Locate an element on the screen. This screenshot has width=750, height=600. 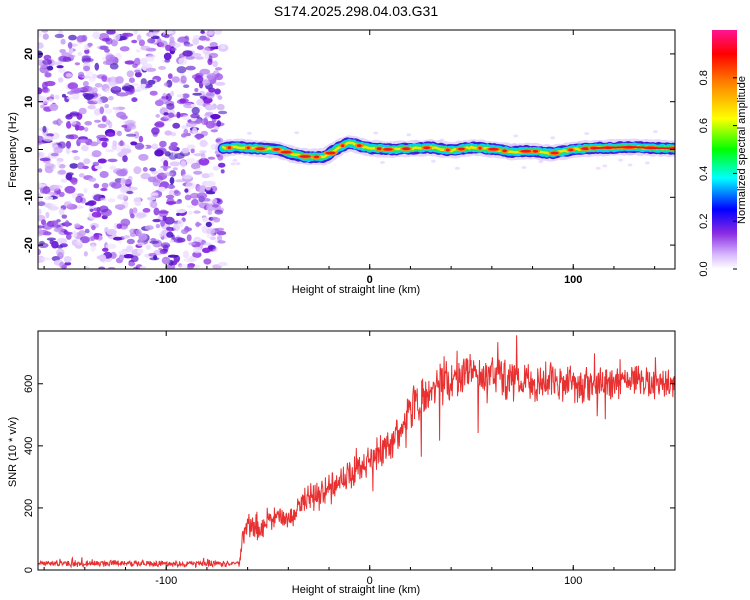
colorbar-tick-label: 0.0 is located at coordinates (704, 268).